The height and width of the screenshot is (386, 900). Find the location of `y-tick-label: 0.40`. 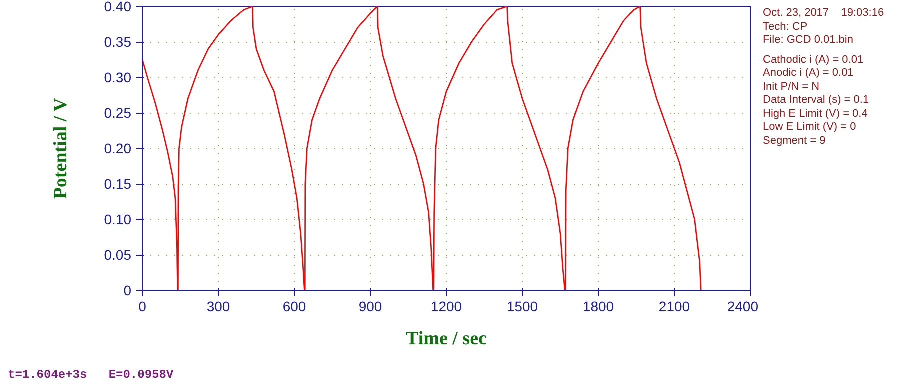

y-tick-label: 0.40 is located at coordinates (118, 7).